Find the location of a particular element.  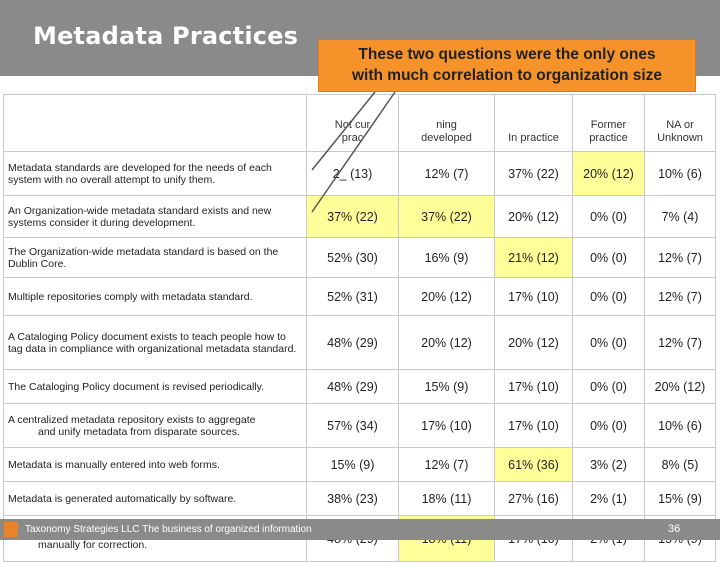

value-cell: 21% (12) is located at coordinates (533, 257).